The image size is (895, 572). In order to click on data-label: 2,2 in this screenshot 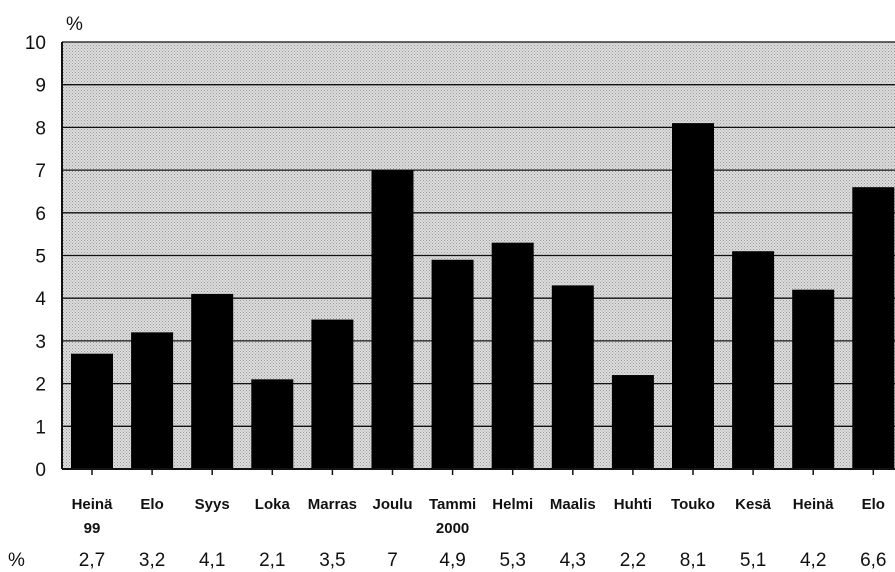, I will do `click(633, 560)`.